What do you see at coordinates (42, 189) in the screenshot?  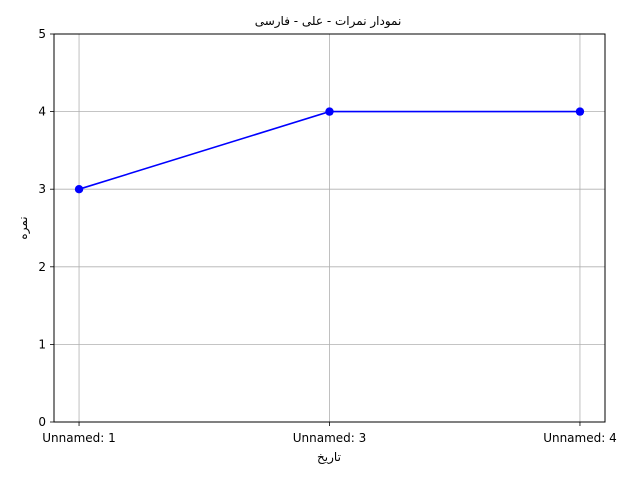 I see `y-tick-label: 3` at bounding box center [42, 189].